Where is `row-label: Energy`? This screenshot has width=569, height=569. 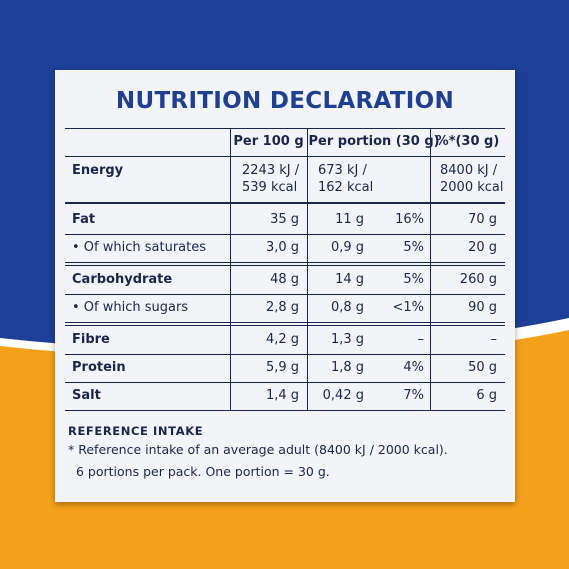
row-label: Energy is located at coordinates (98, 170).